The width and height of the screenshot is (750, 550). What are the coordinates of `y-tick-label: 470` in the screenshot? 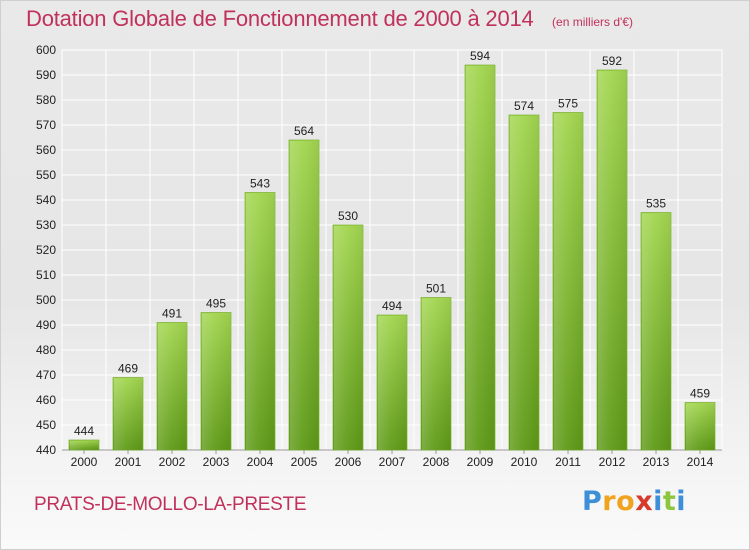 It's located at (46, 375).